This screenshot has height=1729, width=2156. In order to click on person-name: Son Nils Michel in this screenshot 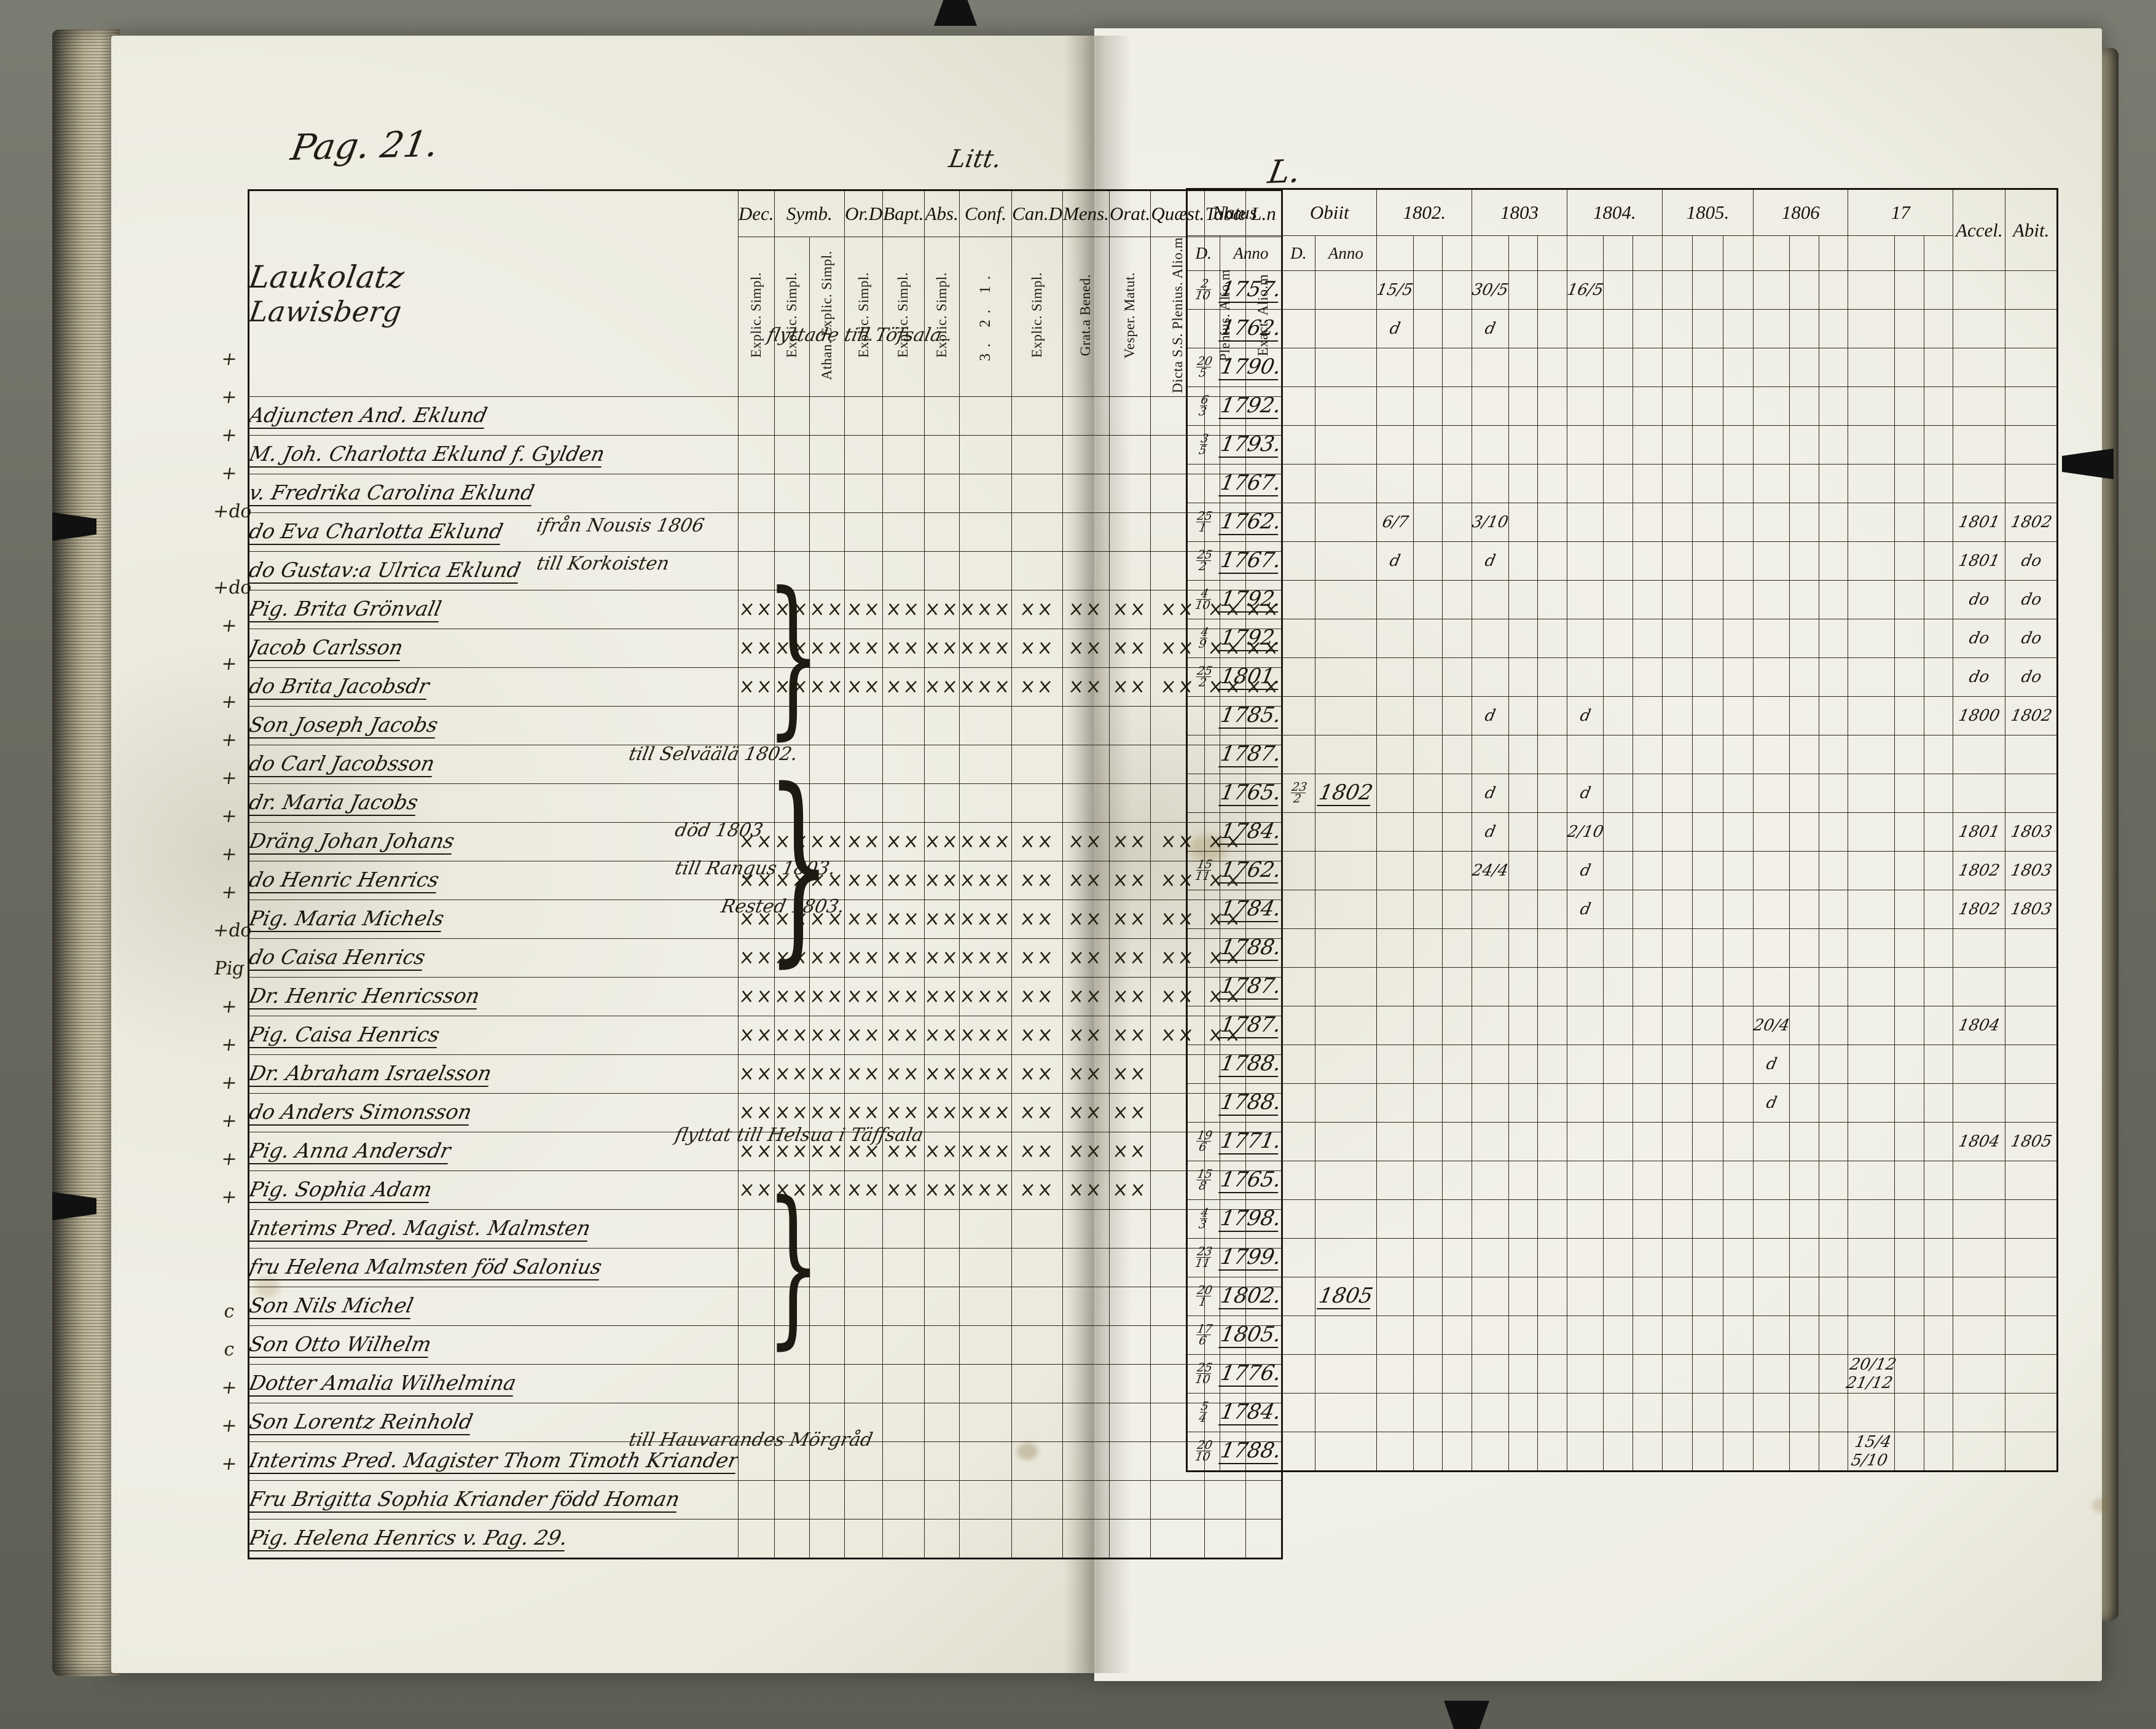, I will do `click(332, 1306)`.